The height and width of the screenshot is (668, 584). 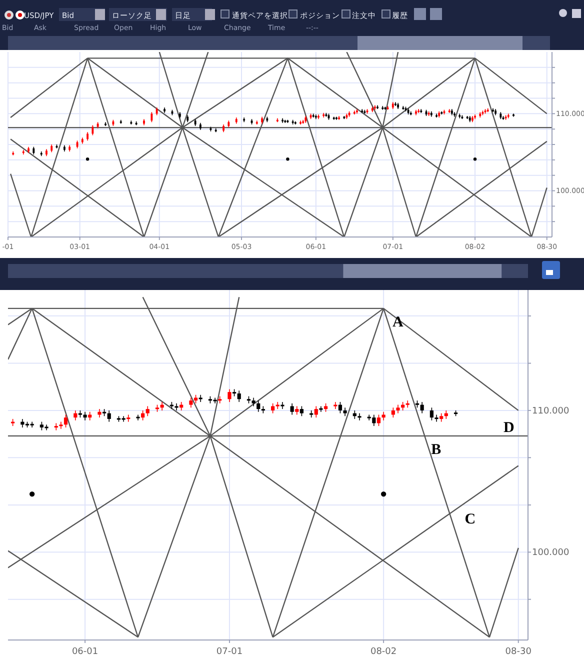 What do you see at coordinates (509, 428) in the screenshot?
I see `annotation: D` at bounding box center [509, 428].